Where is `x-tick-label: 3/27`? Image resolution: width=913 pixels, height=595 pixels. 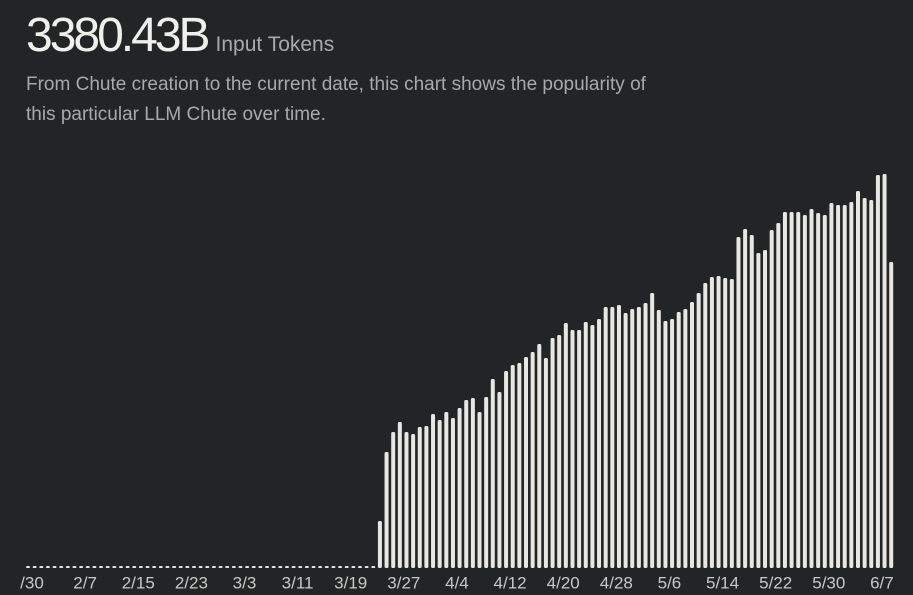
x-tick-label: 3/27 is located at coordinates (403, 582).